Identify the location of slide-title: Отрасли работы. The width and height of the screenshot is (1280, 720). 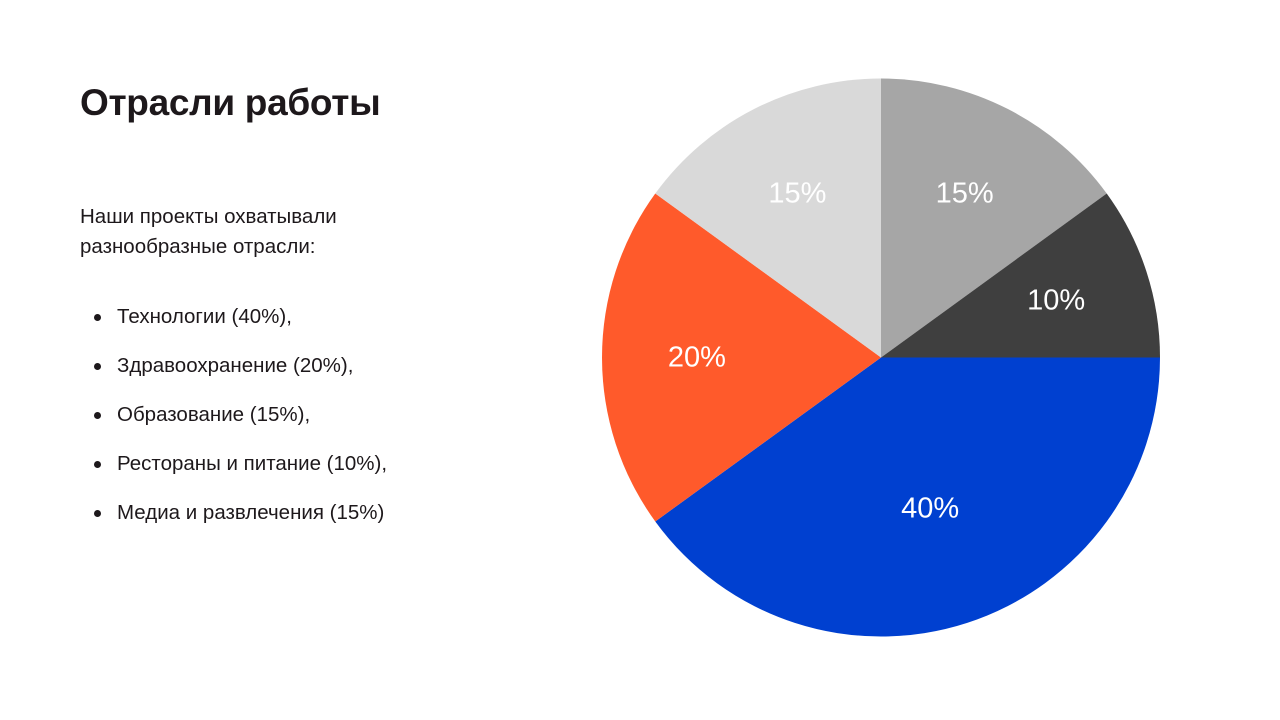
(230, 102).